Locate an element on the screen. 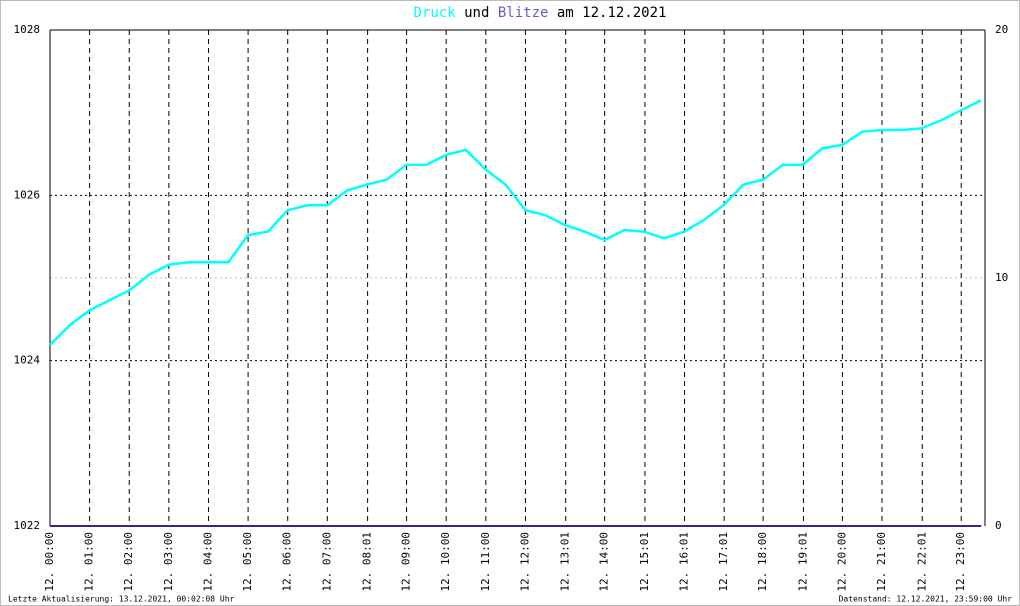 This screenshot has width=1020, height=606. x-tick-label: 12. 12:00 is located at coordinates (524, 562).